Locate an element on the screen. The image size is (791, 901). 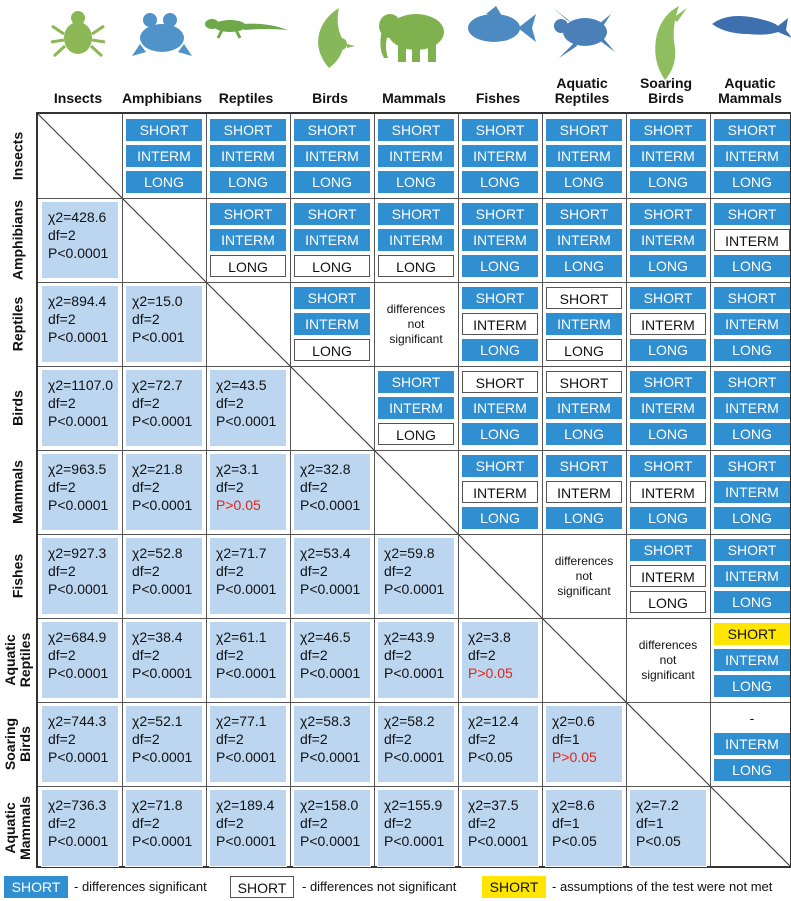
chi-square-value: χ2=43.9 is located at coordinates (409, 637).